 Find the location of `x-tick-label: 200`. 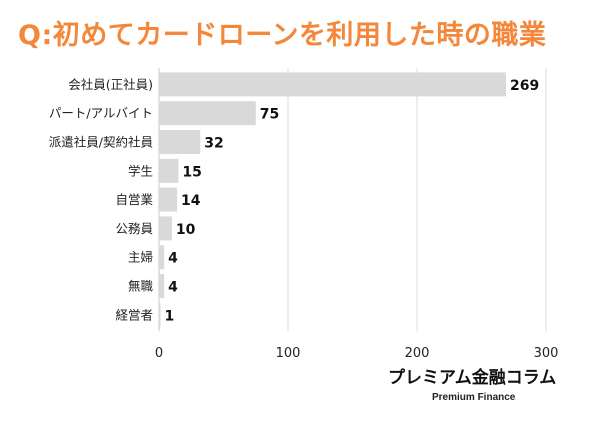

x-tick-label: 200 is located at coordinates (417, 353).